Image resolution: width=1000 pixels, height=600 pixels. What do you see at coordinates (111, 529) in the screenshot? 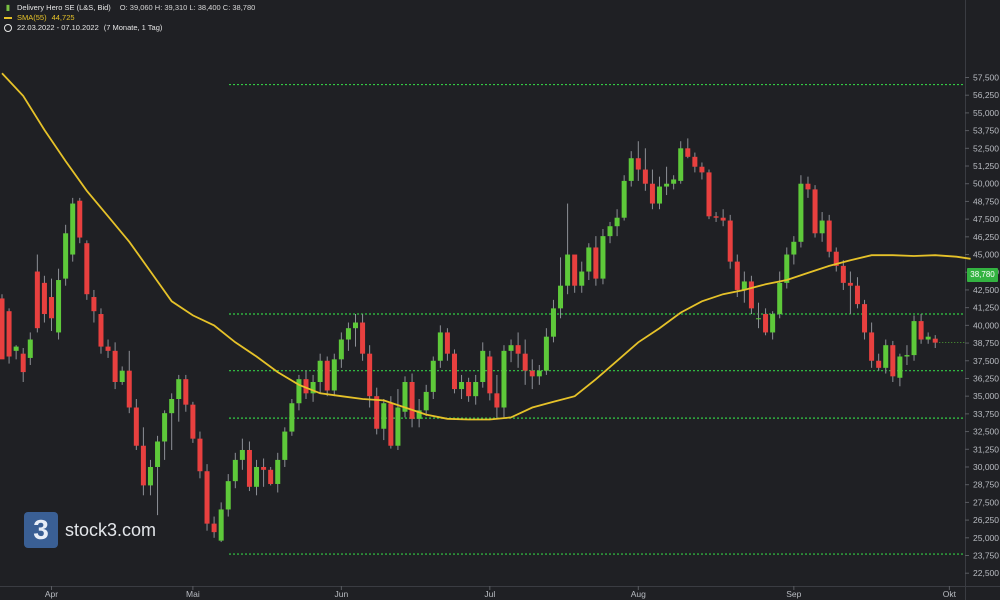
I see `logo-text: stock3.com` at bounding box center [111, 529].